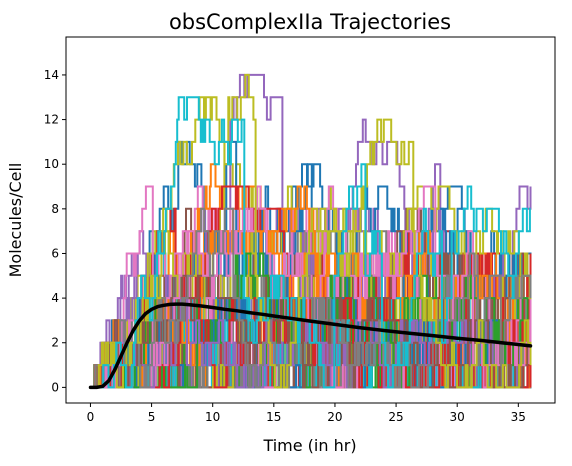 The image size is (572, 466). I want to click on chart-title: obsComplexIIa Trajectories, so click(310, 22).